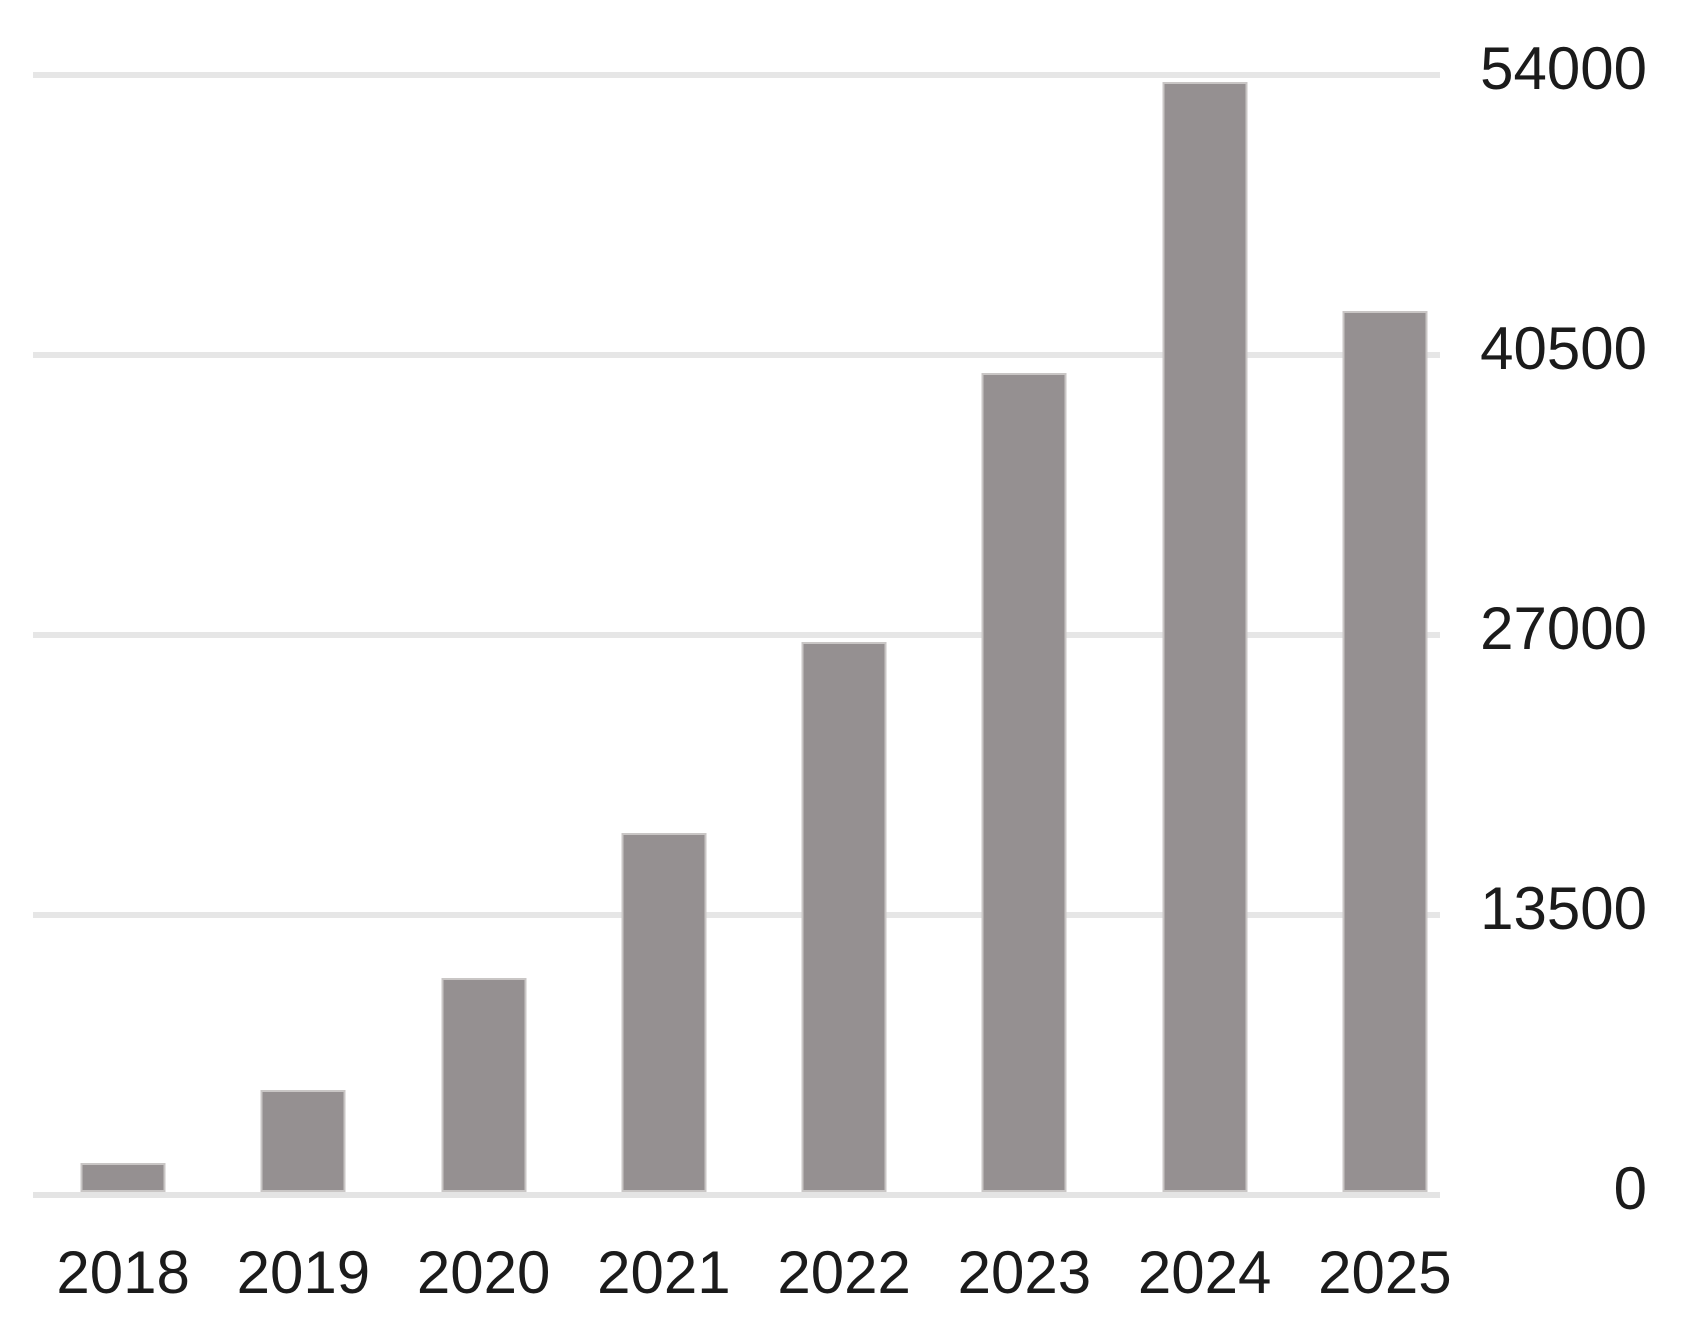  What do you see at coordinates (1563, 348) in the screenshot?
I see `y-tick-label-40500: 40500` at bounding box center [1563, 348].